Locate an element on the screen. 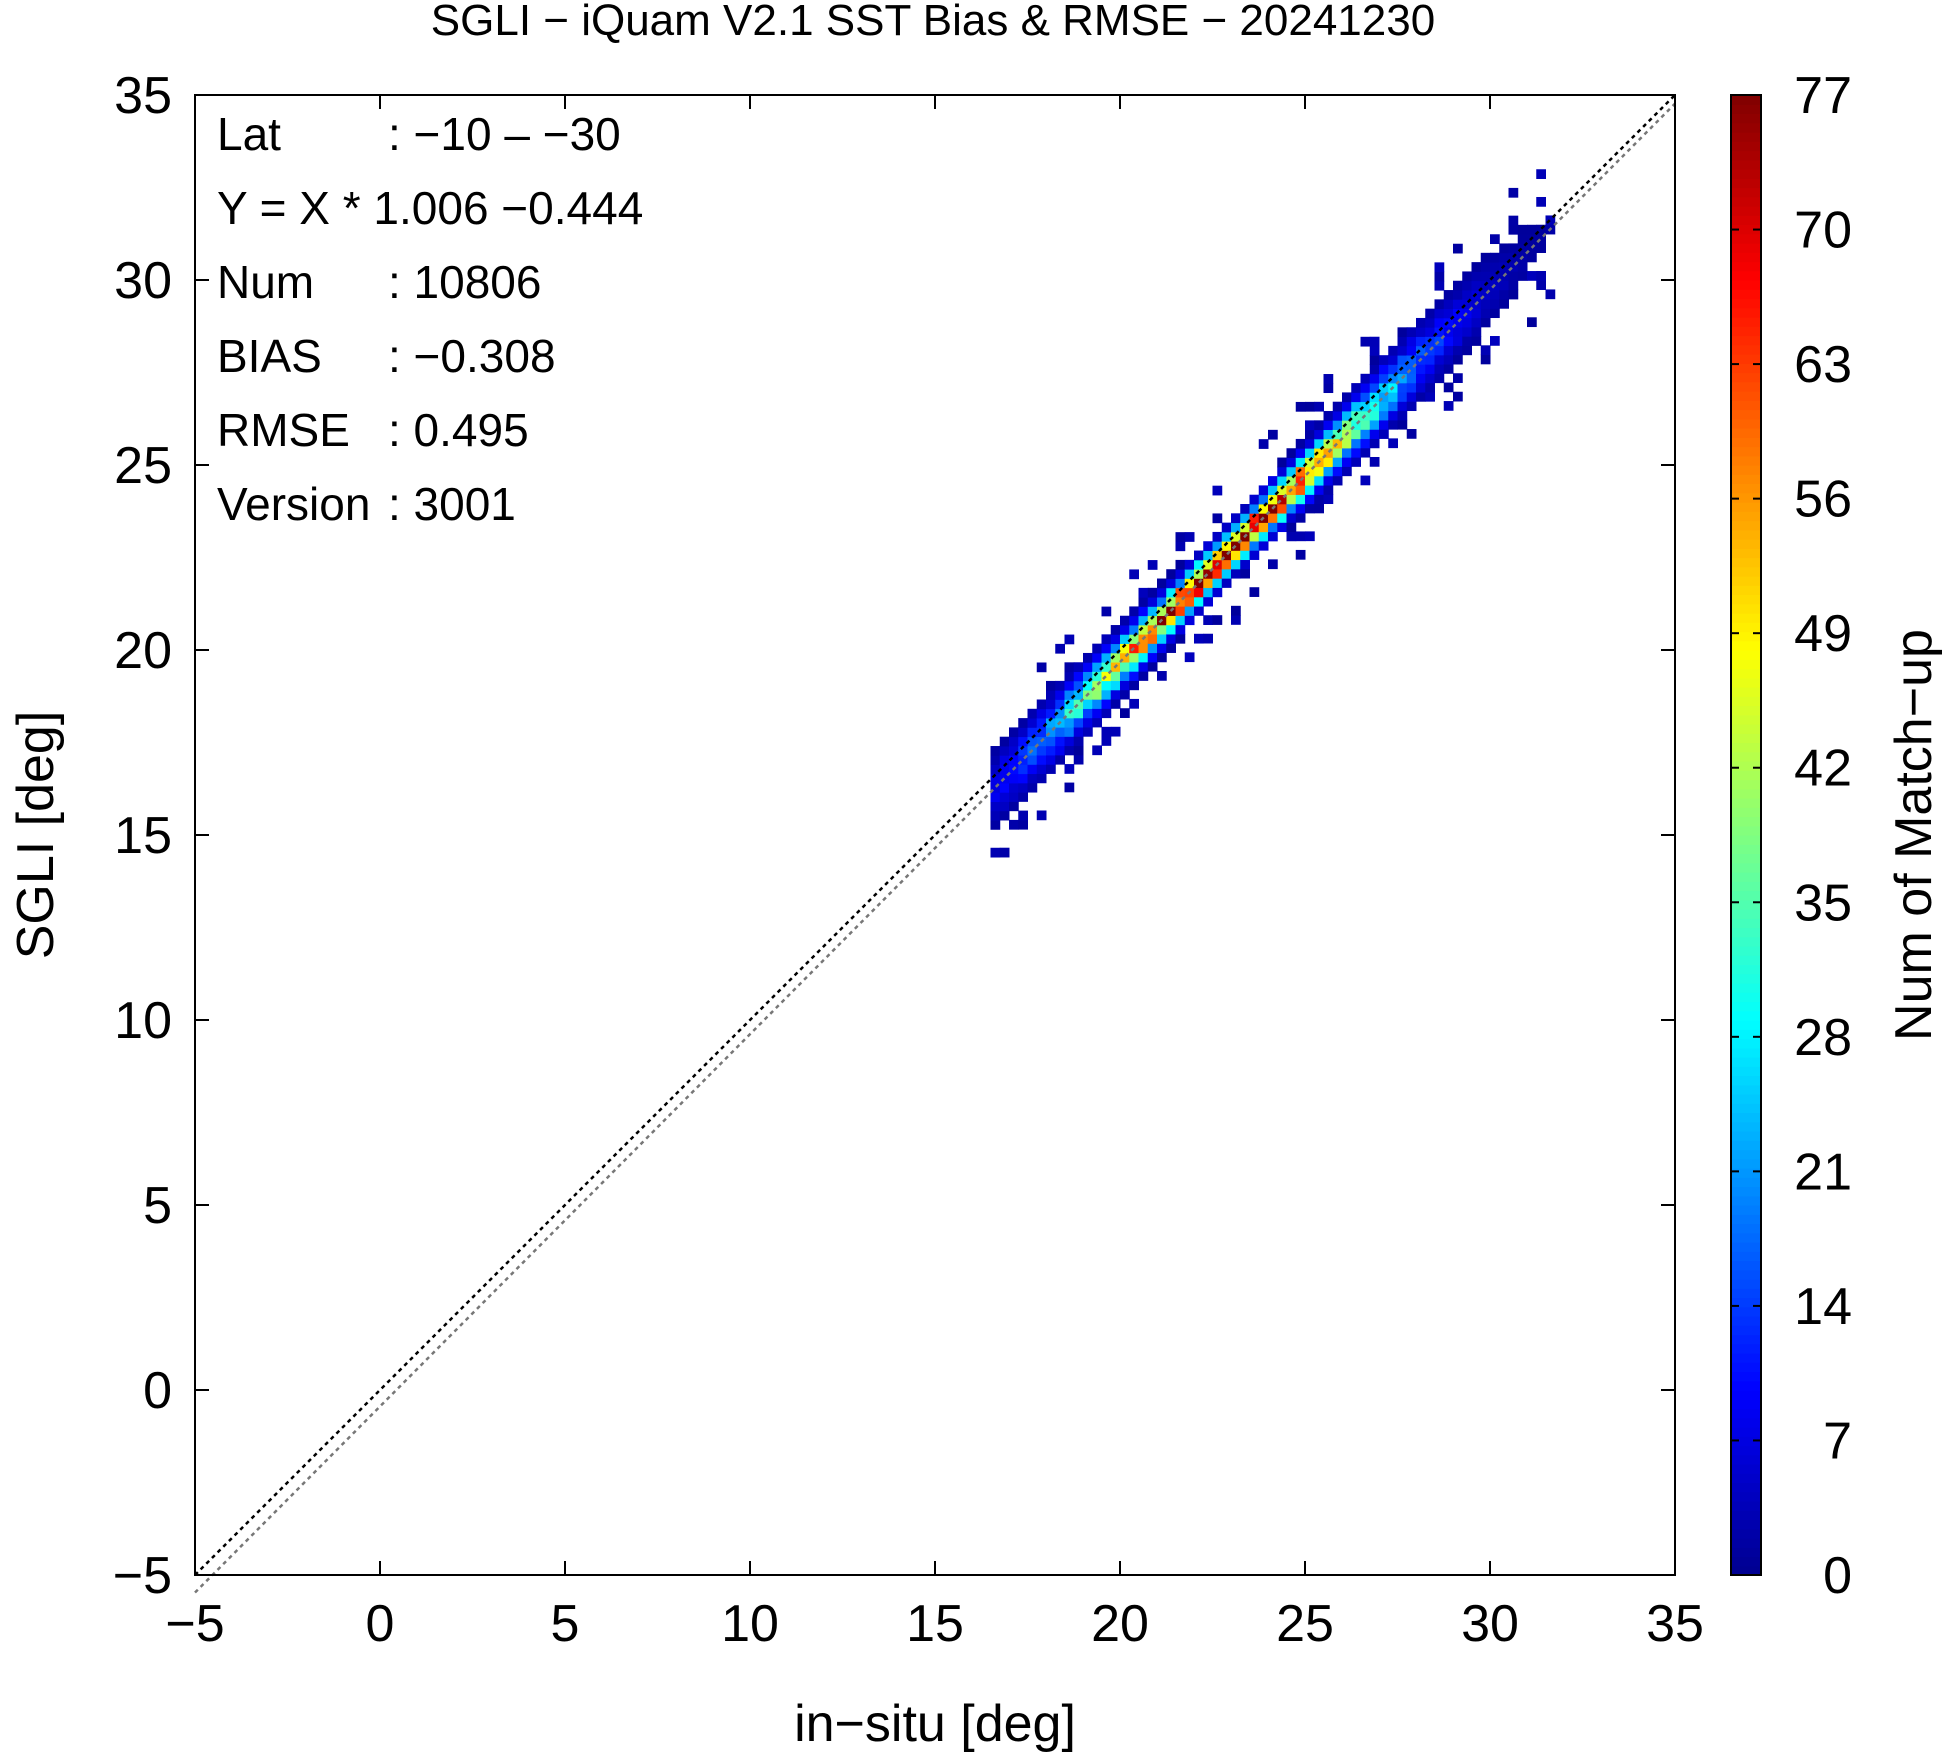 The width and height of the screenshot is (1944, 1756). y-tick-label: 30 is located at coordinates (143, 281).